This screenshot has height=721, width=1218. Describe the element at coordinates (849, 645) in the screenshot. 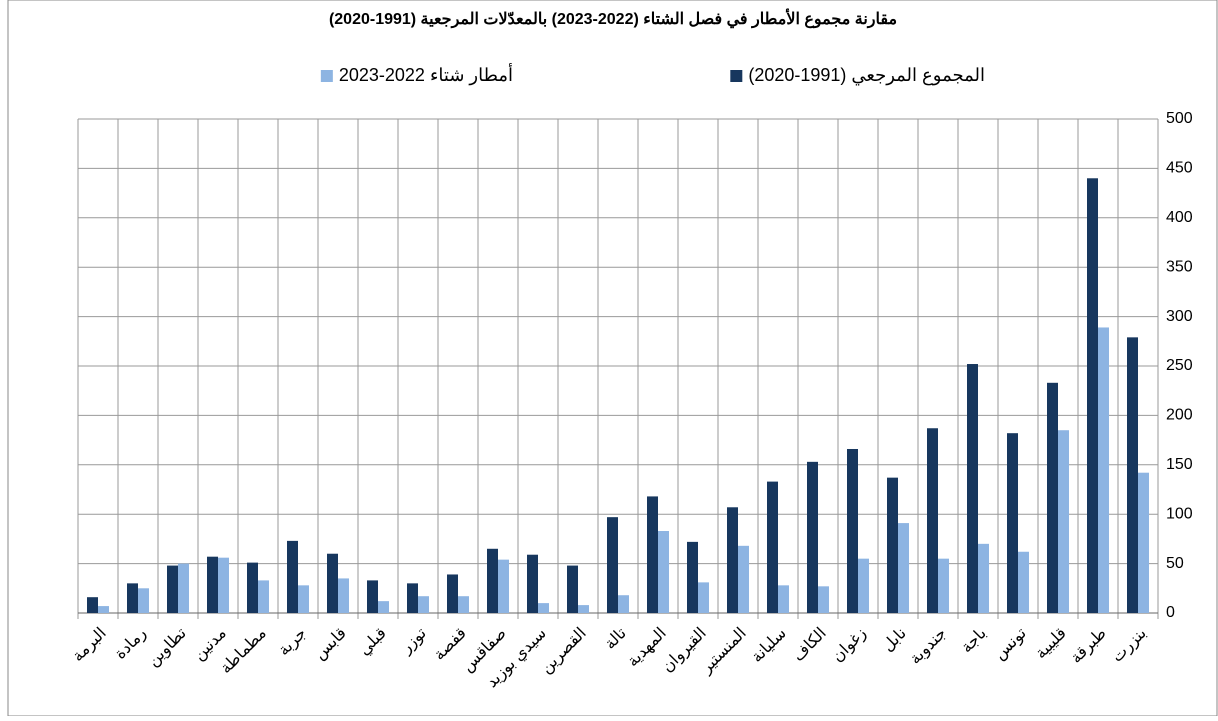

I see `x-tick-label: زغوان` at that location.